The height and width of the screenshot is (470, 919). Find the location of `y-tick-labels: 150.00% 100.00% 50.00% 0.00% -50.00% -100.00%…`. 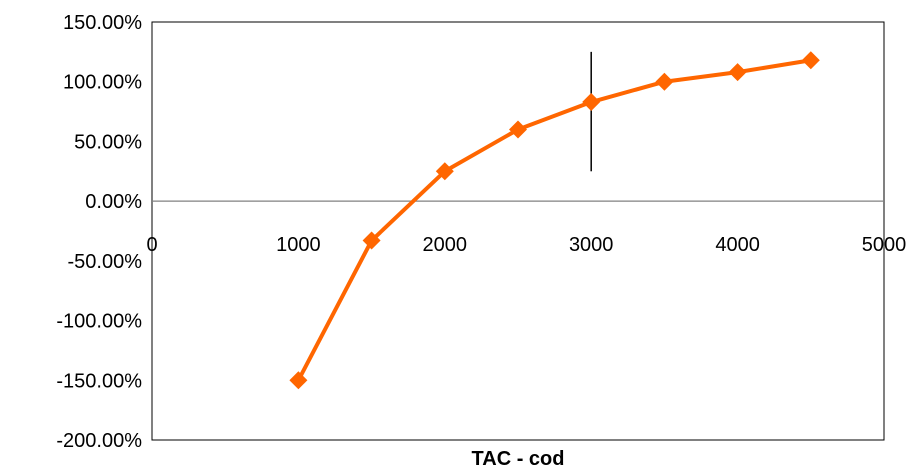

y-tick-labels: 150.00% 100.00% 50.00% 0.00% -50.00% -100.00%… is located at coordinates (99, 232).